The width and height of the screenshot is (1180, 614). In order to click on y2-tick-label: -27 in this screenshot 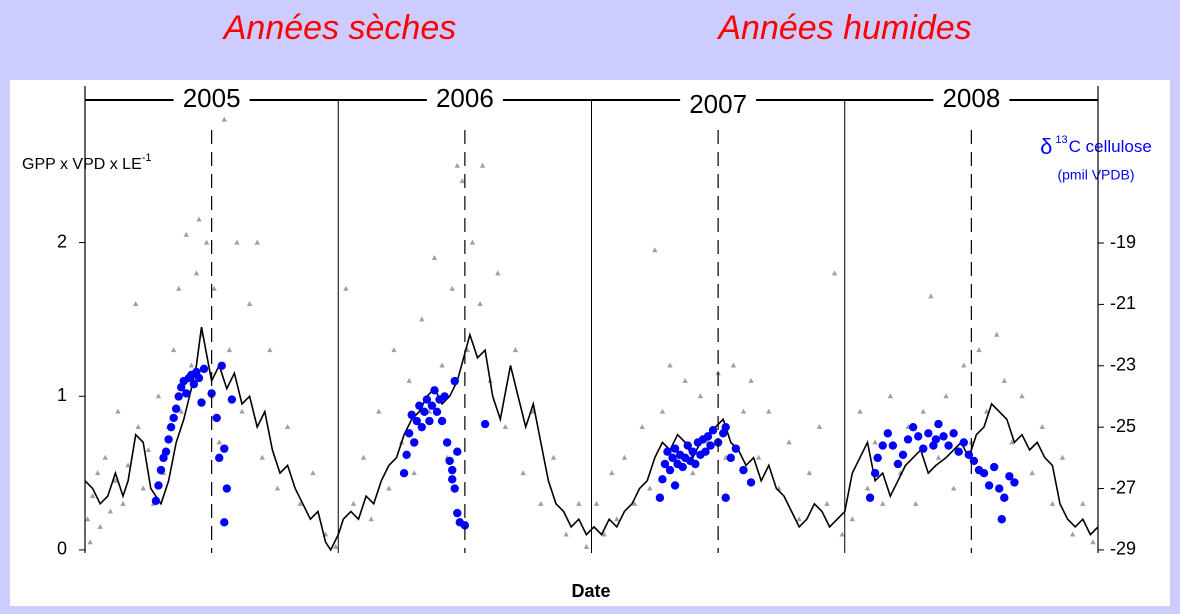, I will do `click(1123, 487)`.